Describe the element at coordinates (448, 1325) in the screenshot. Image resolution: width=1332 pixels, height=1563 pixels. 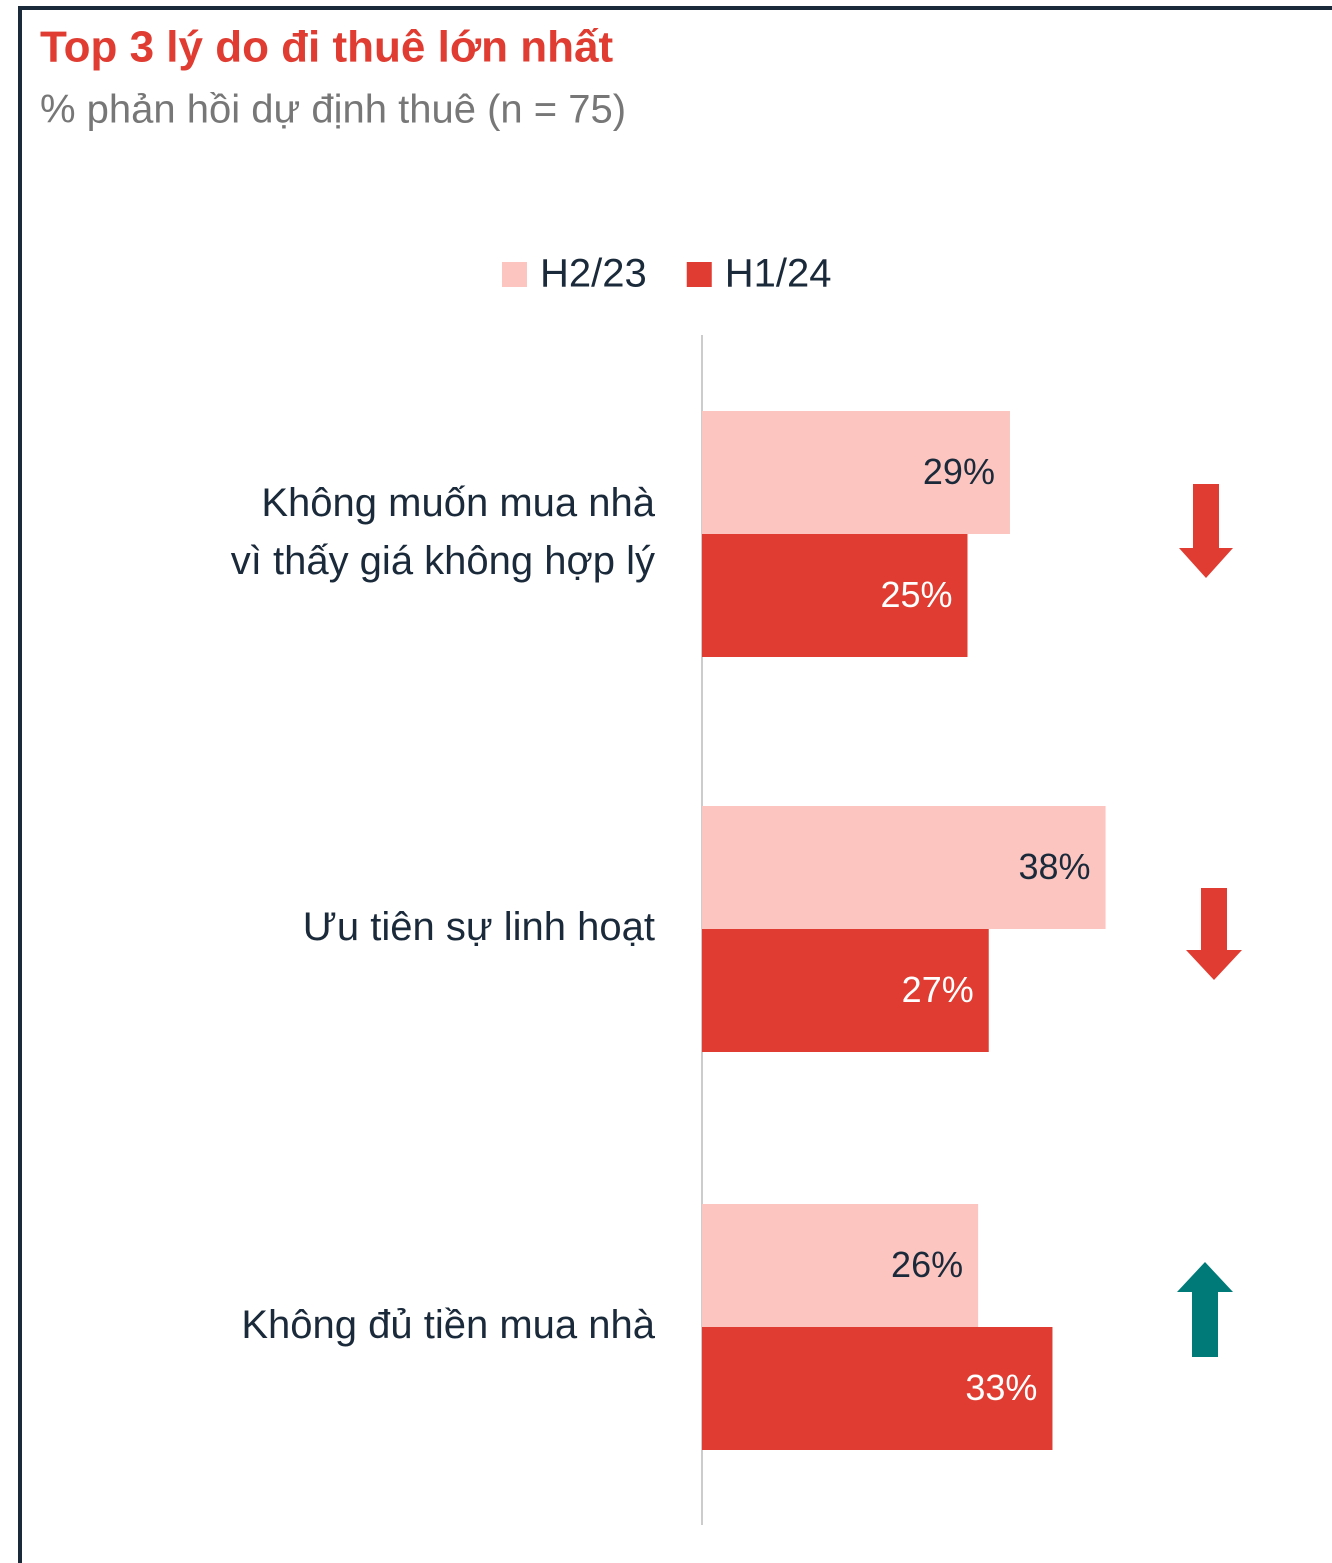
I see `category-label: Không đủ tiền mua nhà` at that location.